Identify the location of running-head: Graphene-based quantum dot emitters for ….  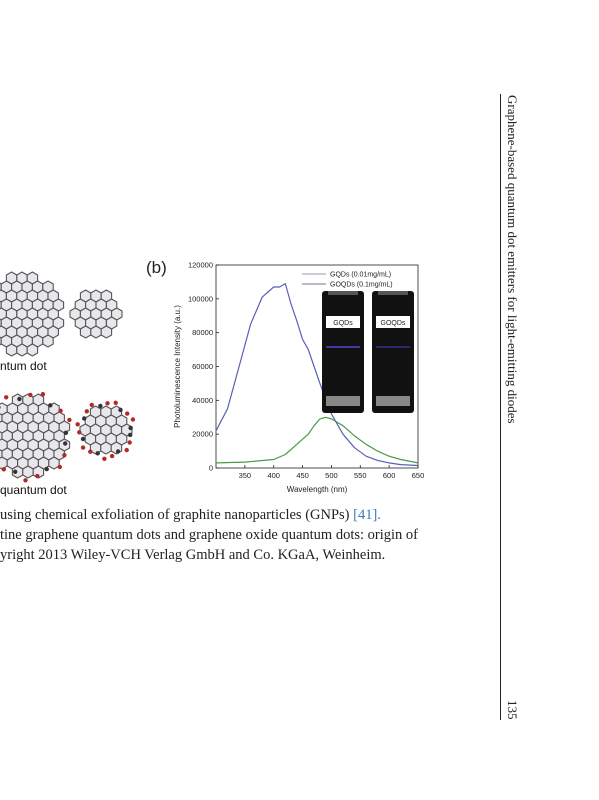
(512, 259).